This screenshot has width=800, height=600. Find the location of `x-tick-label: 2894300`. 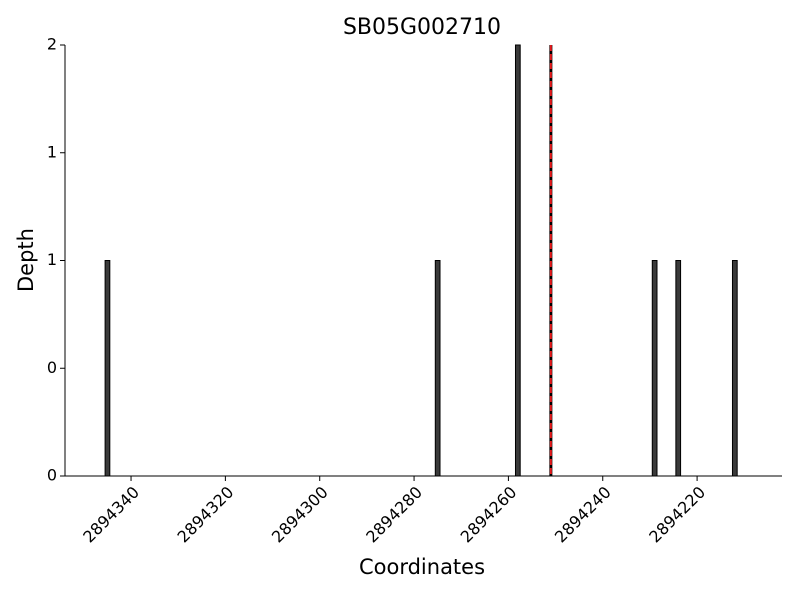

x-tick-label: 2894300 is located at coordinates (300, 515).